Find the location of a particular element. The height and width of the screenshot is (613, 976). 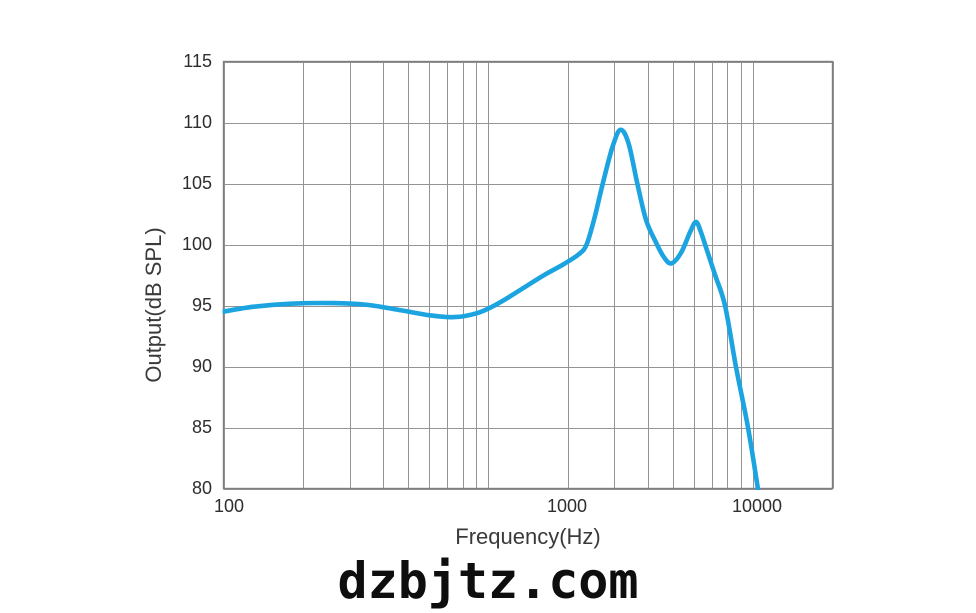

y-tick-90: 90 is located at coordinates (201, 366).